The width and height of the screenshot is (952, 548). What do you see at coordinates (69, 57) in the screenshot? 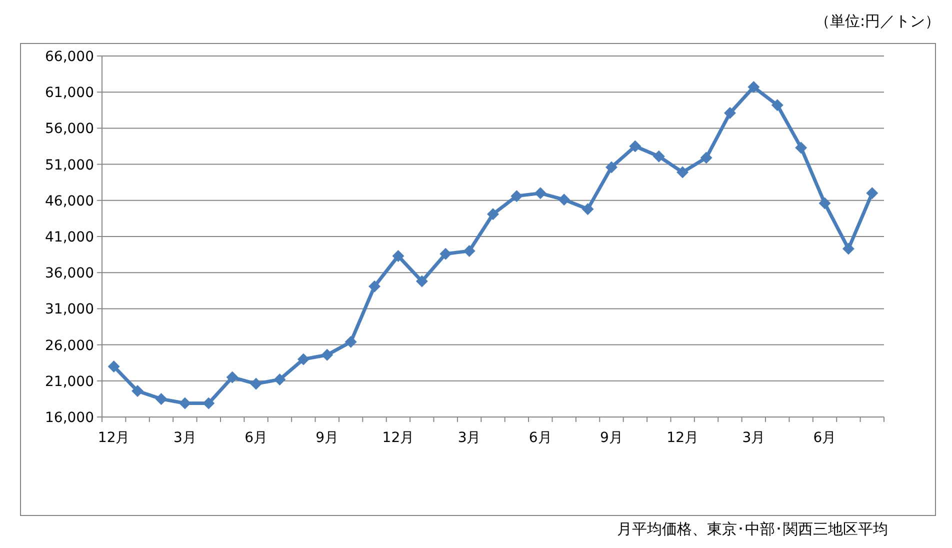
I see `y-tick-label: 66,000` at bounding box center [69, 57].